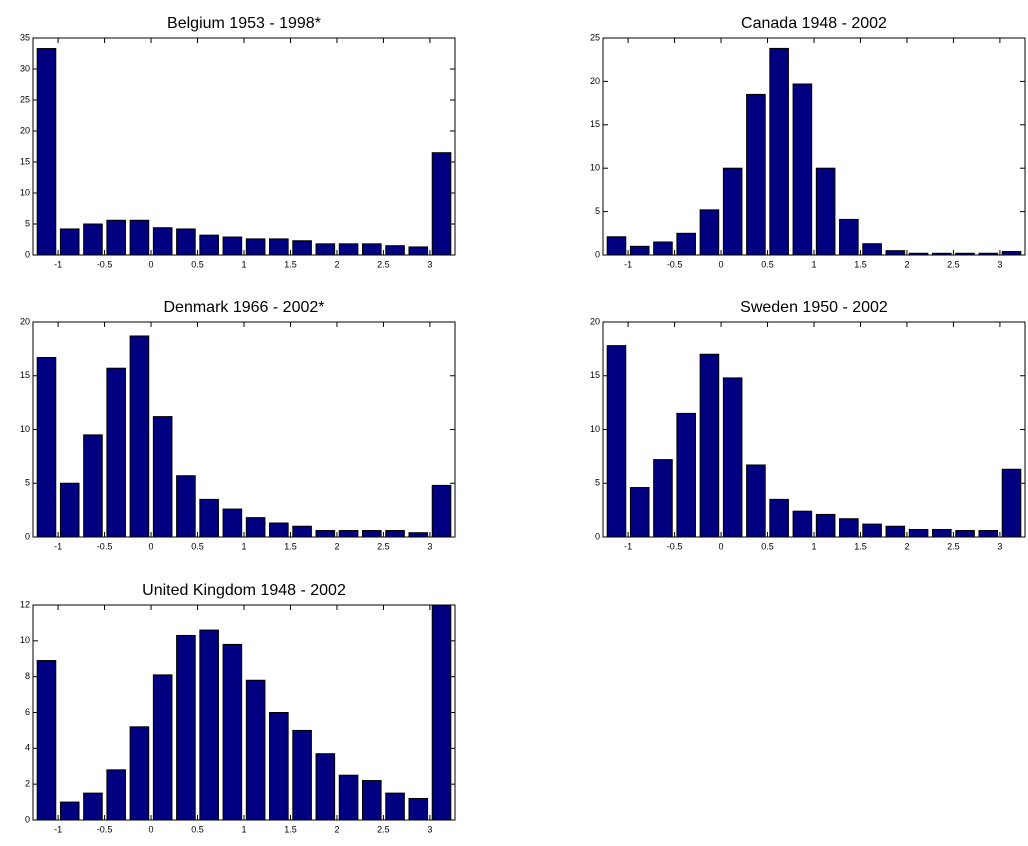 The image size is (1028, 846). What do you see at coordinates (595, 37) in the screenshot?
I see `y-tick-label: 25` at bounding box center [595, 37].